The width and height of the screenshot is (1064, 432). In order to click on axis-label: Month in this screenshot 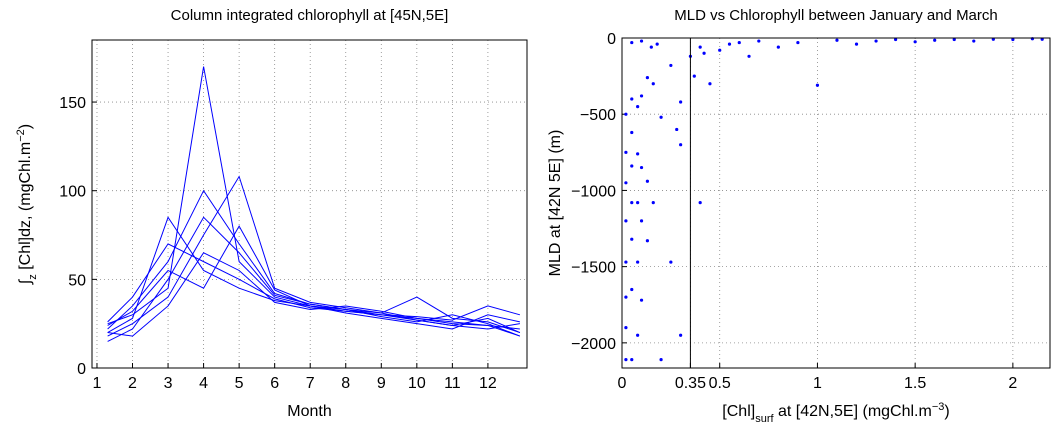, I will do `click(309, 411)`.